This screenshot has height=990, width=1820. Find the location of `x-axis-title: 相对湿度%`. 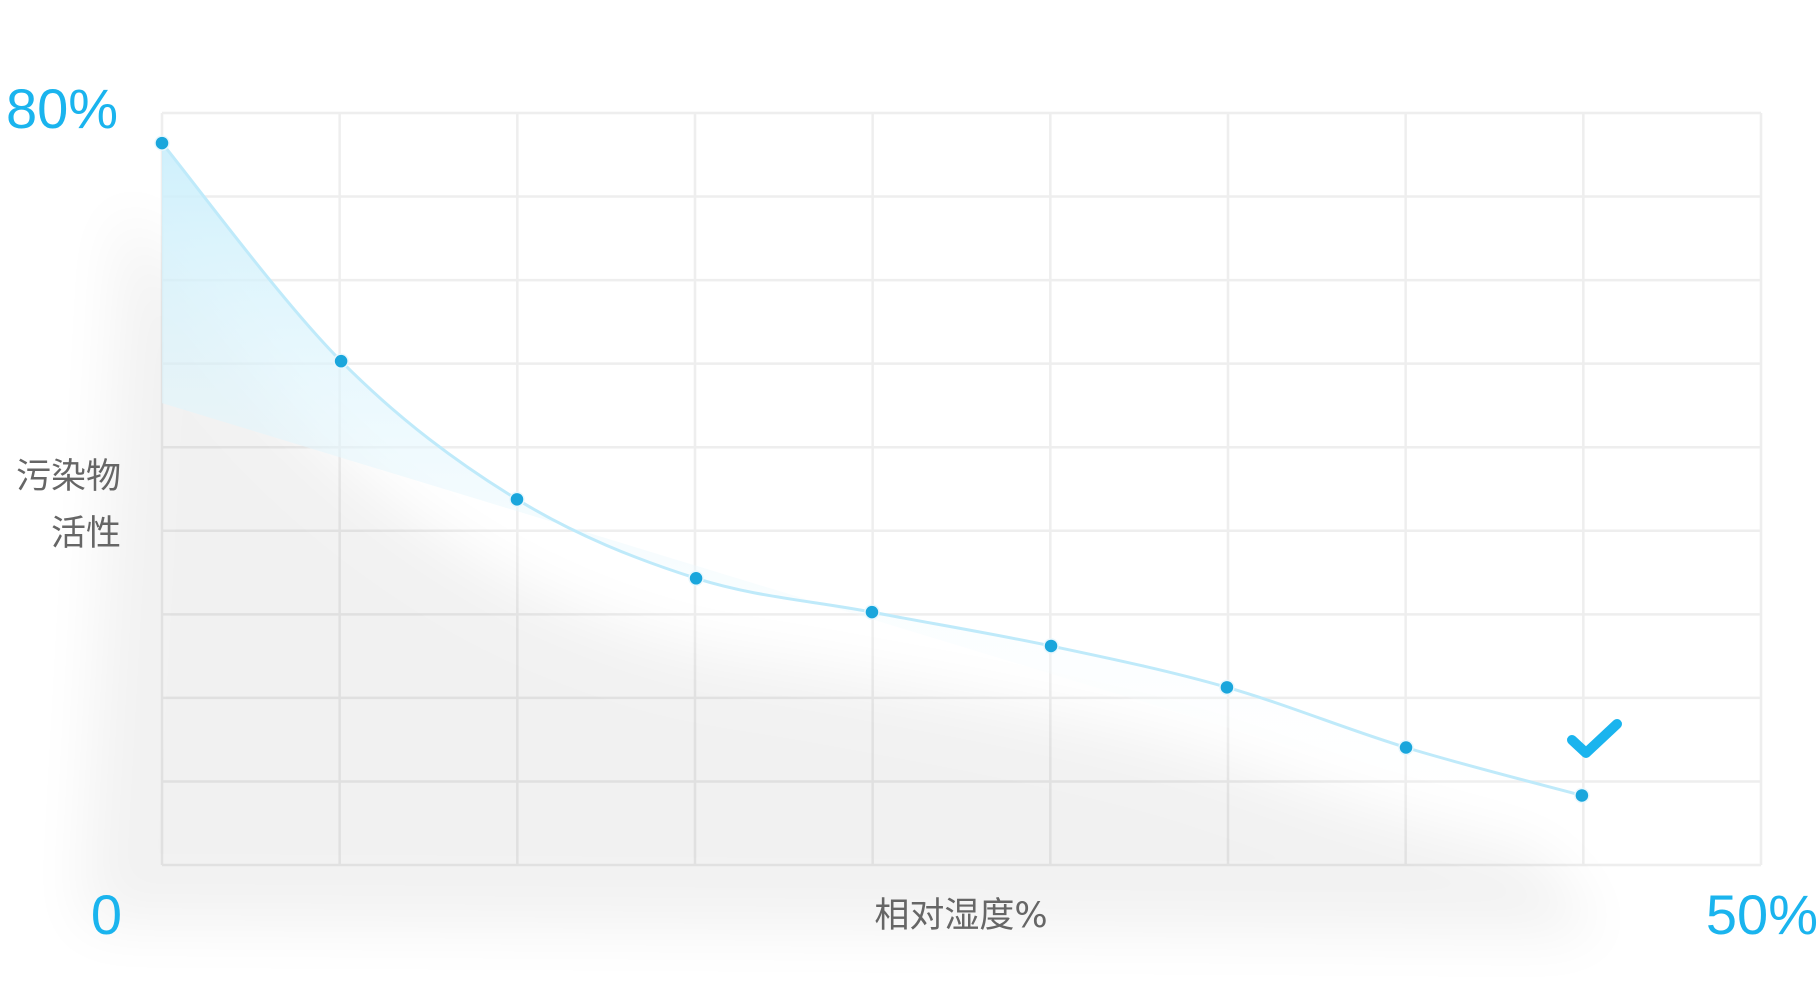

x-axis-title: 相对湿度% is located at coordinates (960, 916).